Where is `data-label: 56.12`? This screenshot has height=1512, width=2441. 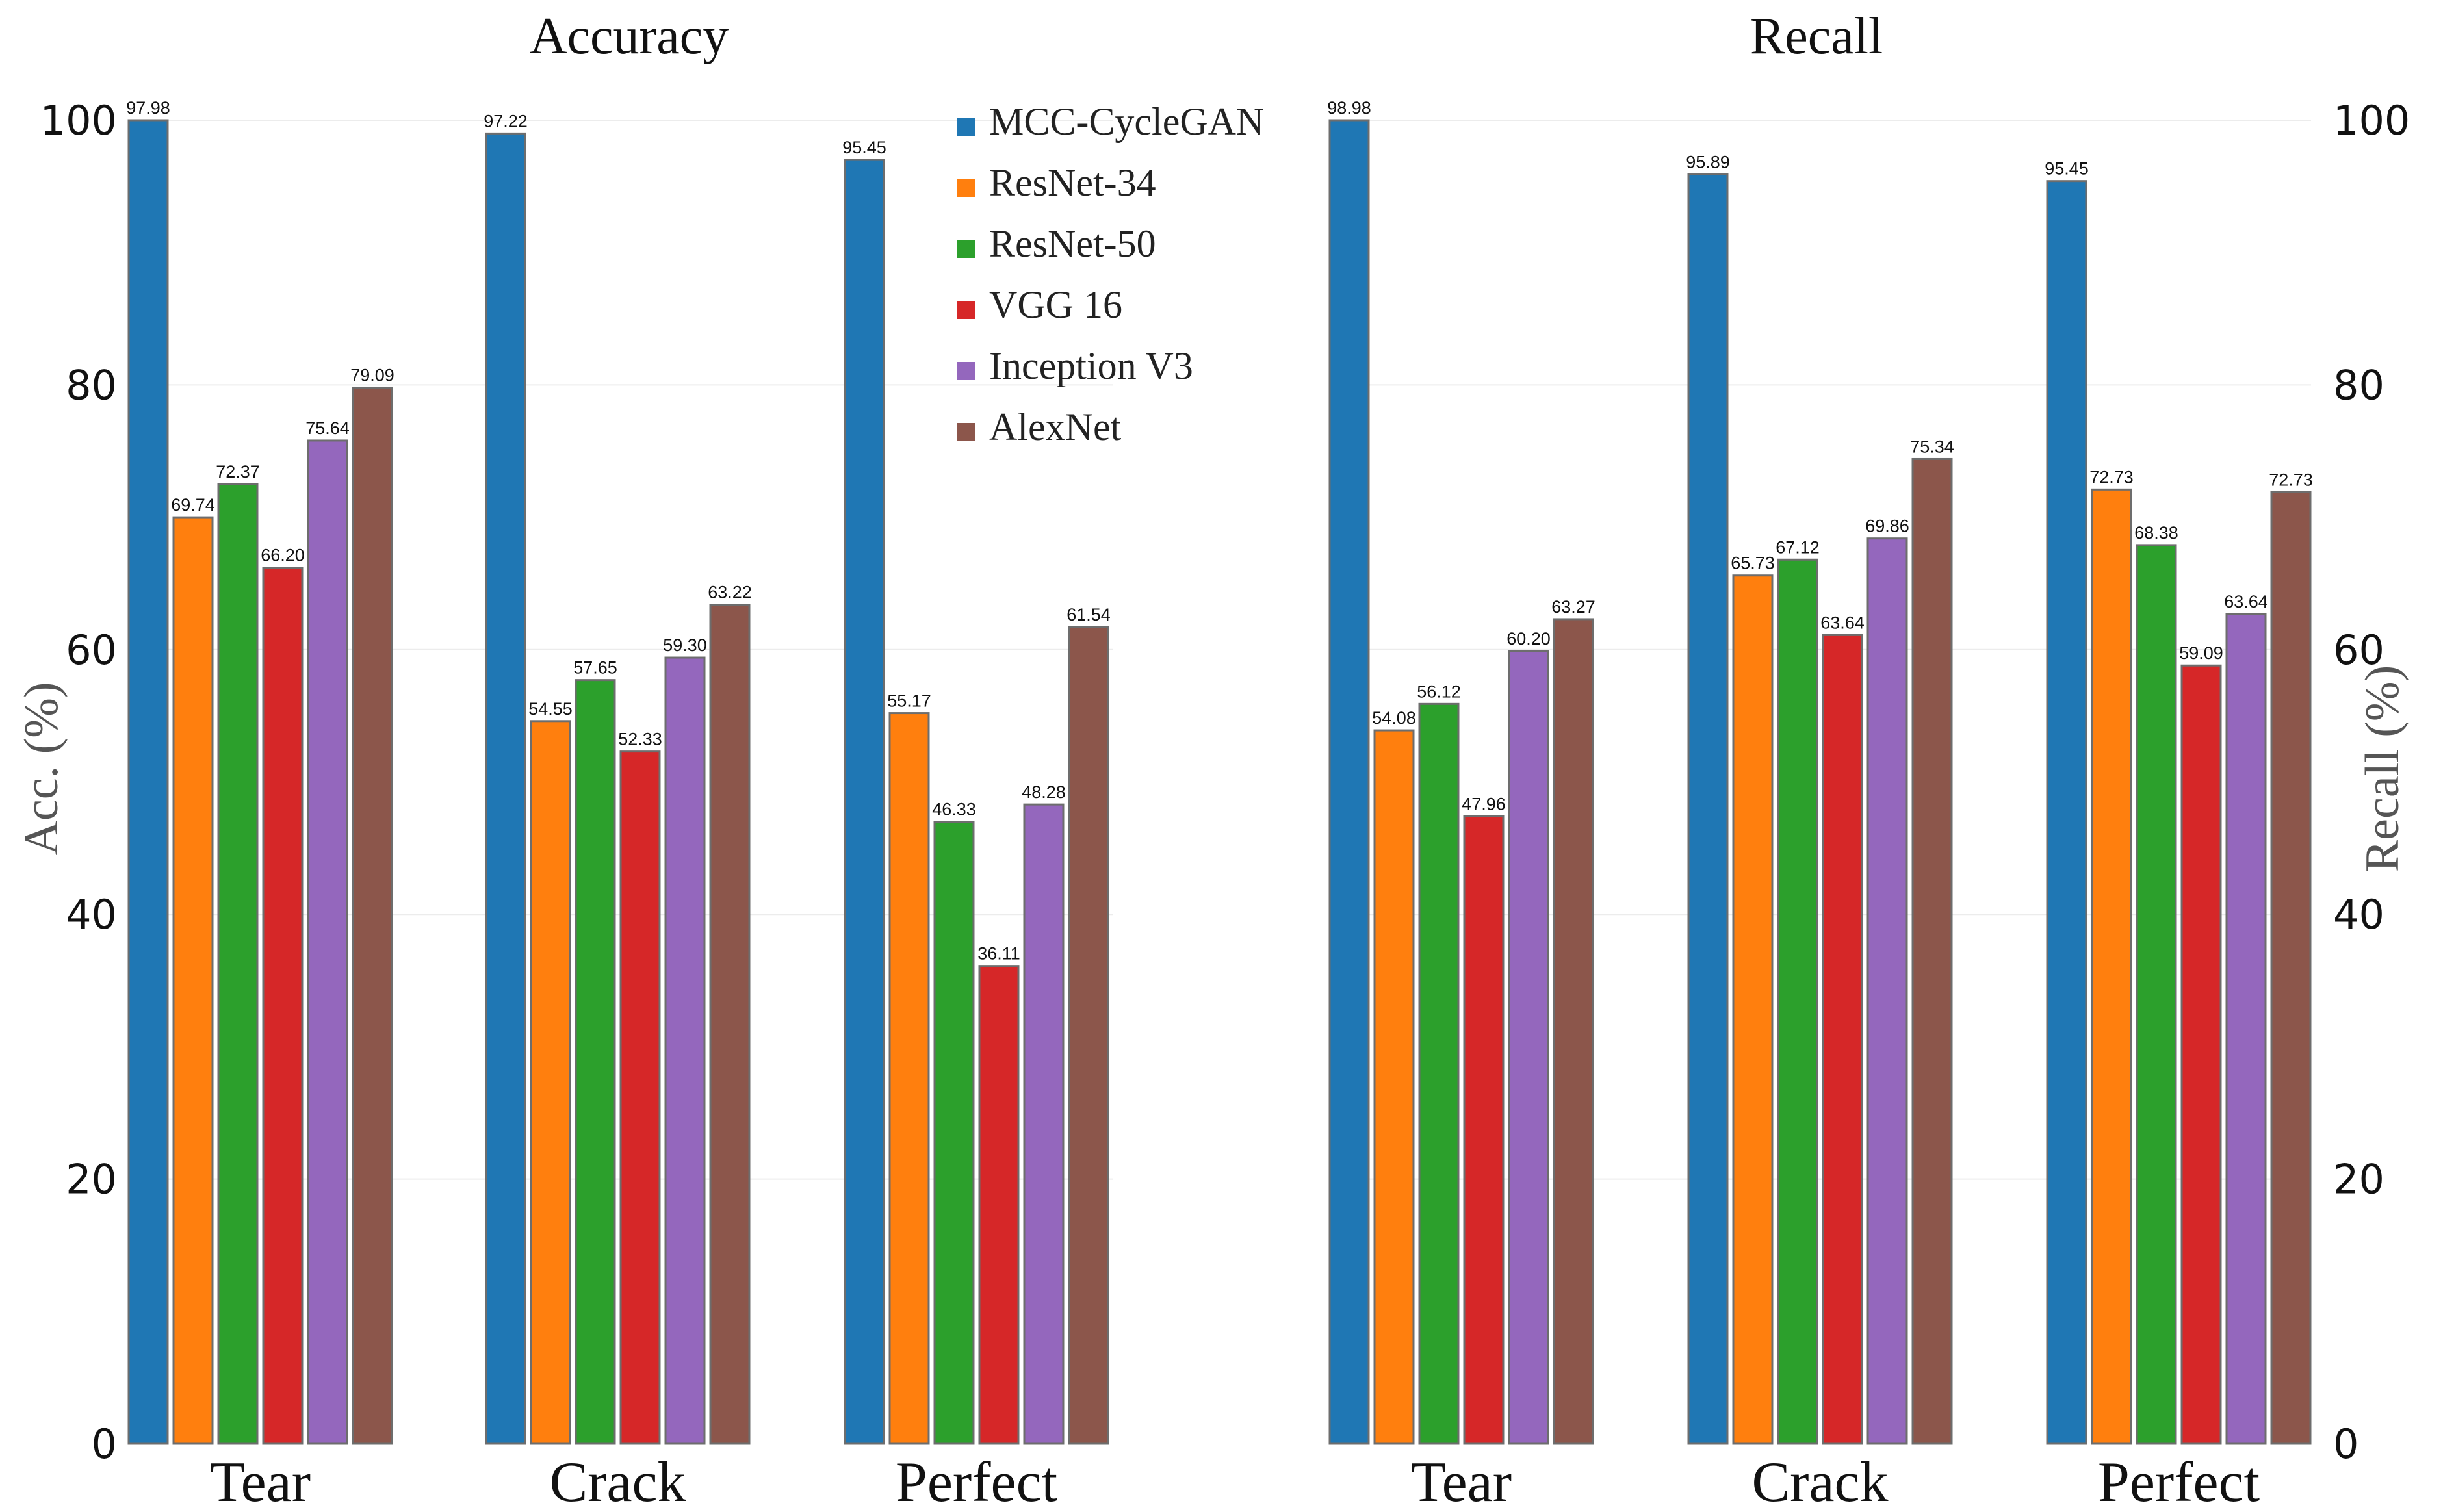 data-label: 56.12 is located at coordinates (1439, 691).